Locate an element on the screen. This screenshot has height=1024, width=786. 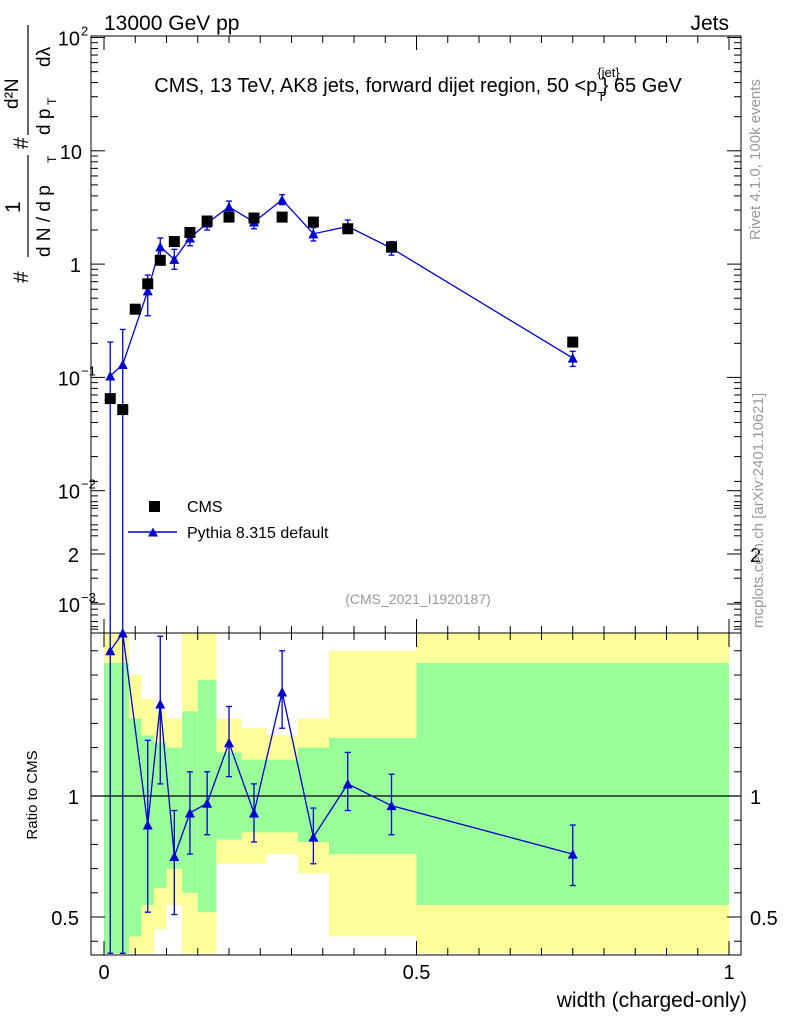
ratio-tick-label-right: 1 is located at coordinates (755, 798).